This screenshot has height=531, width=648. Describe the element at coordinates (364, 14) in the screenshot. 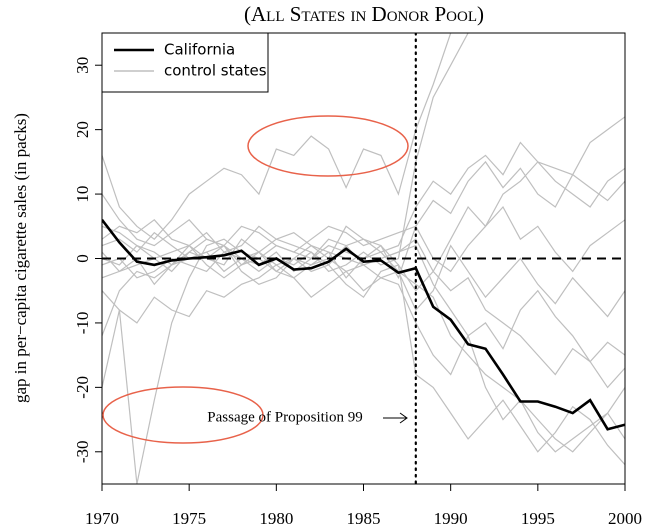

I see `chart-title: (All States in Donor Pool)` at that location.